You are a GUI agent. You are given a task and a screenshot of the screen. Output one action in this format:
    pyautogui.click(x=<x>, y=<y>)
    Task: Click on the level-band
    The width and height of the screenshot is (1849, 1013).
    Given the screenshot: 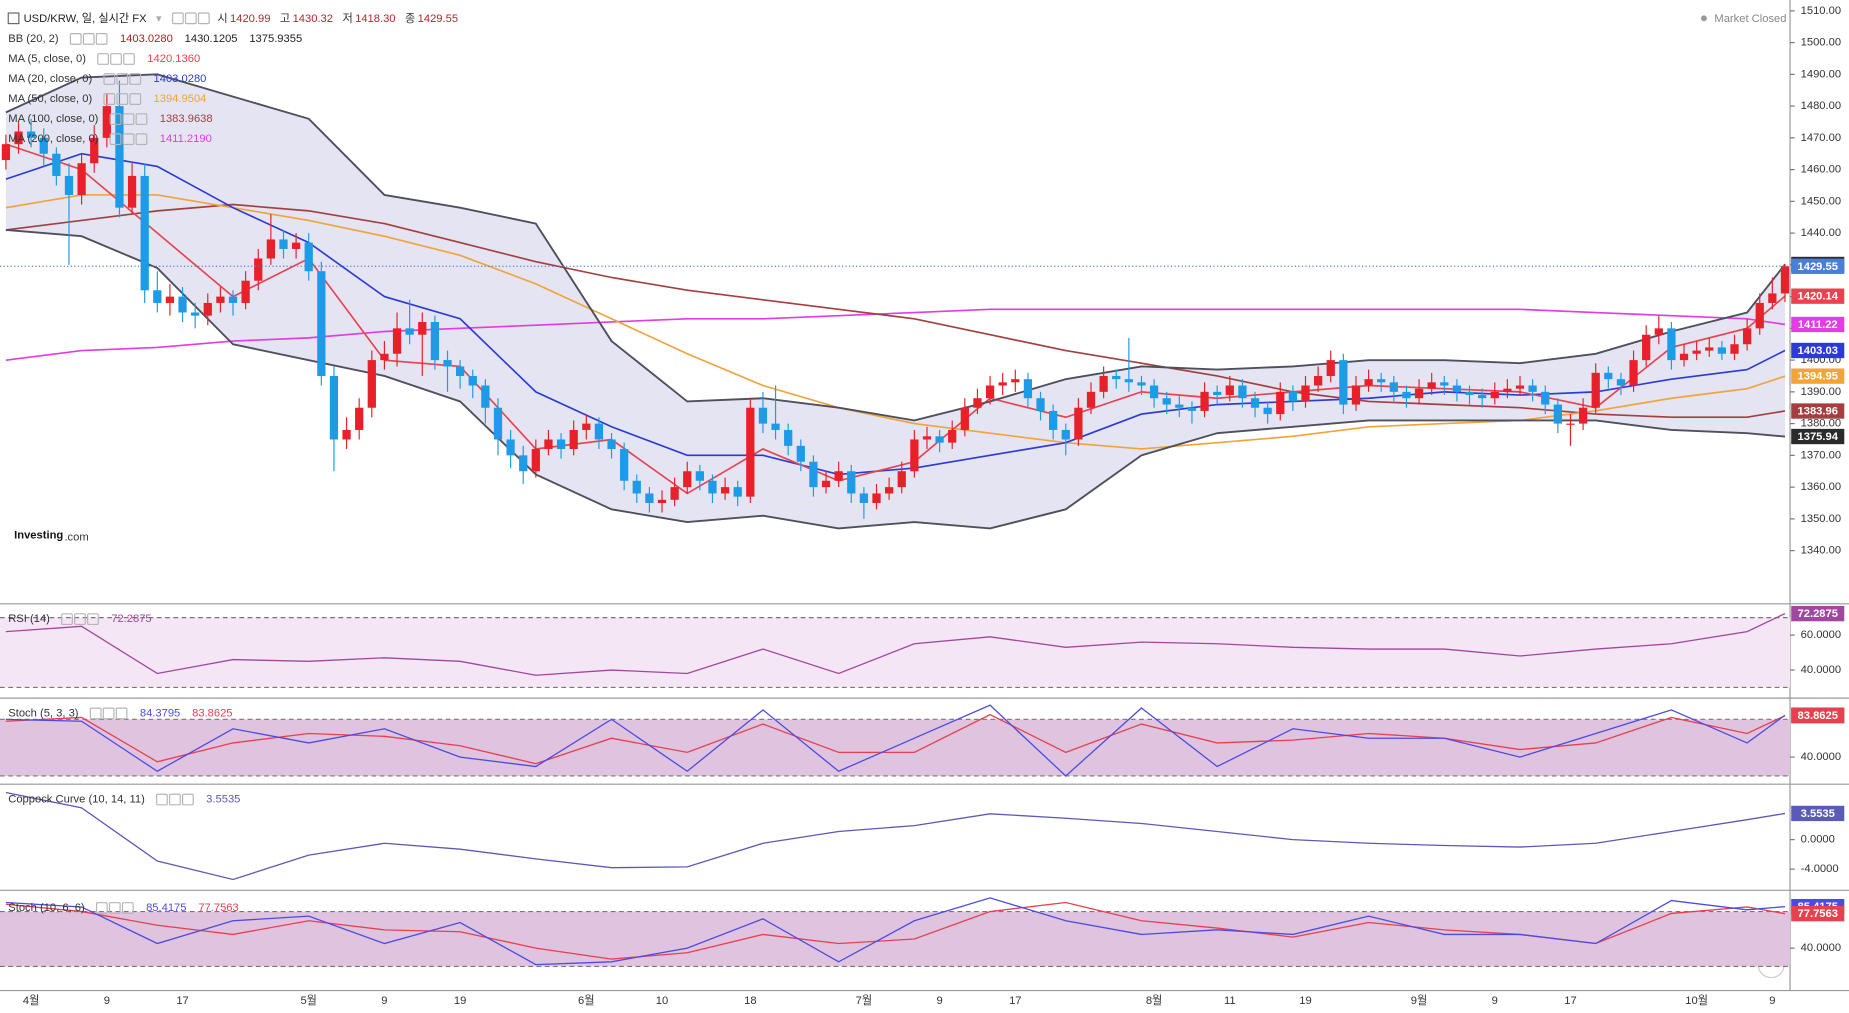 What is the action you would take?
    pyautogui.click(x=895, y=652)
    